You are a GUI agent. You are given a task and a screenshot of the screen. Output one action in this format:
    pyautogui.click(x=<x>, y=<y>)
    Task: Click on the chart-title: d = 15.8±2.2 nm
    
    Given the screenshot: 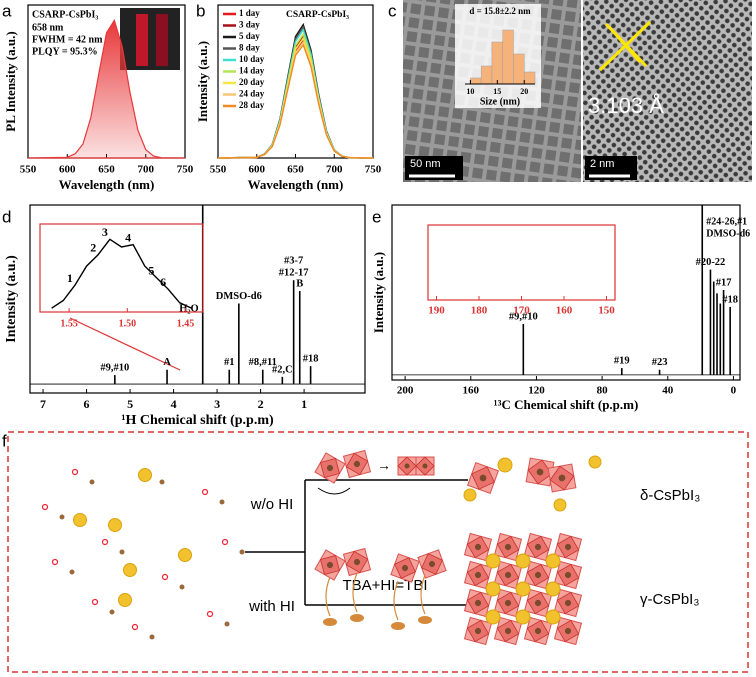 What is the action you would take?
    pyautogui.click(x=500, y=11)
    